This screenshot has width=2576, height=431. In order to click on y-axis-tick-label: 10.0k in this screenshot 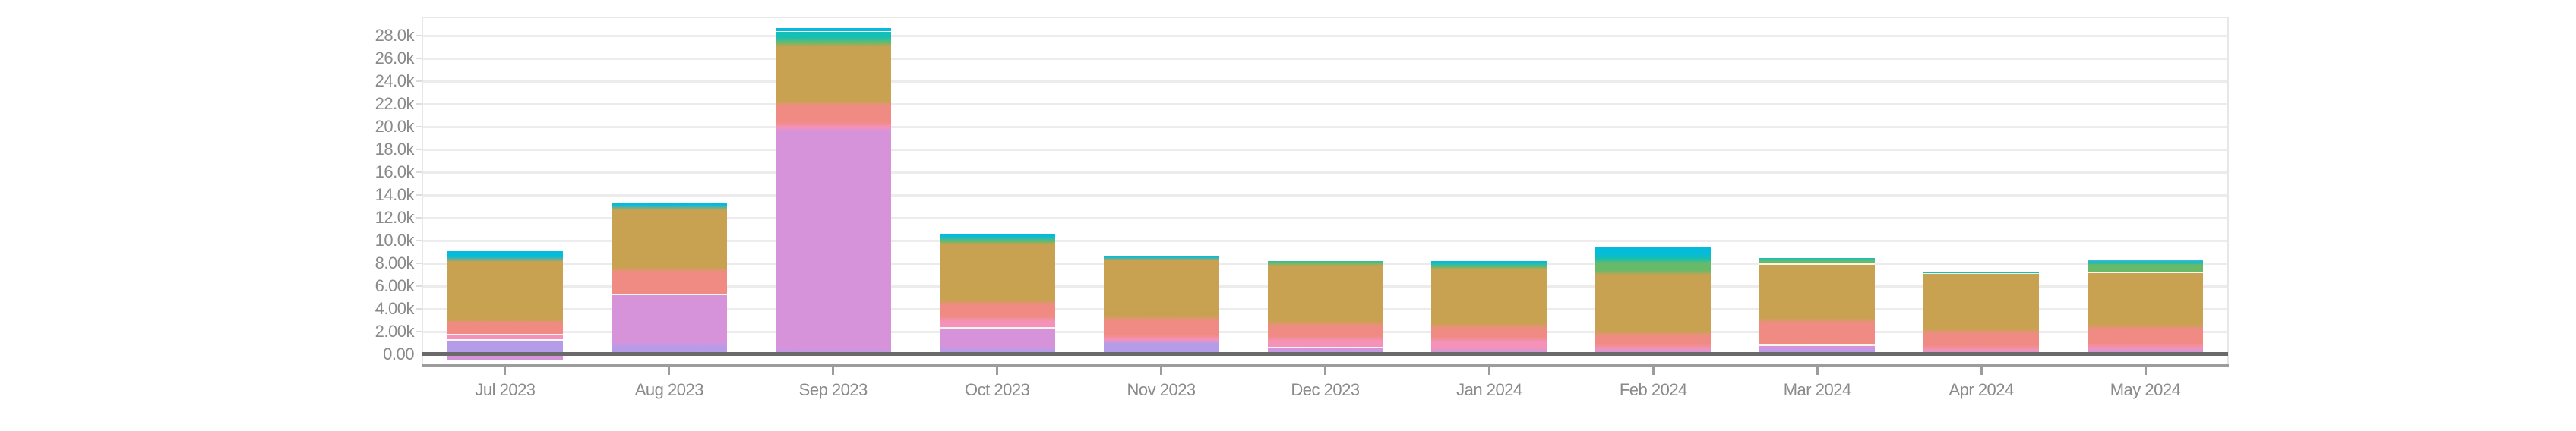, I will do `click(395, 241)`.